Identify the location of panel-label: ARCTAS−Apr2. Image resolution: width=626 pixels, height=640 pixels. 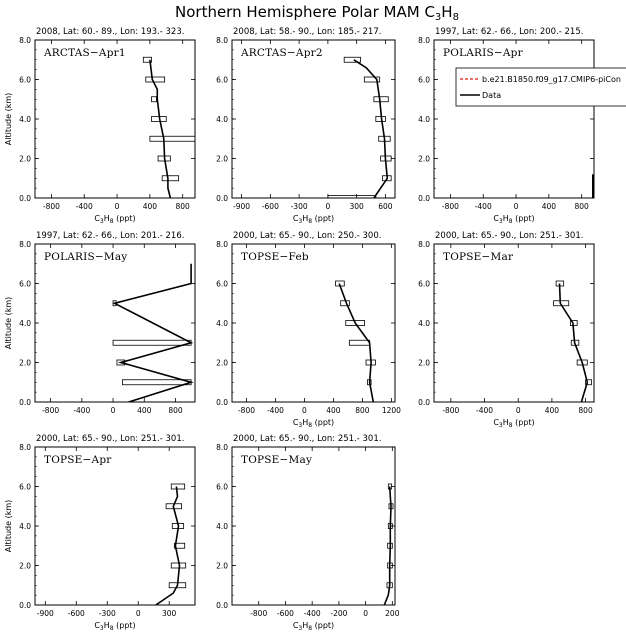
(281, 53).